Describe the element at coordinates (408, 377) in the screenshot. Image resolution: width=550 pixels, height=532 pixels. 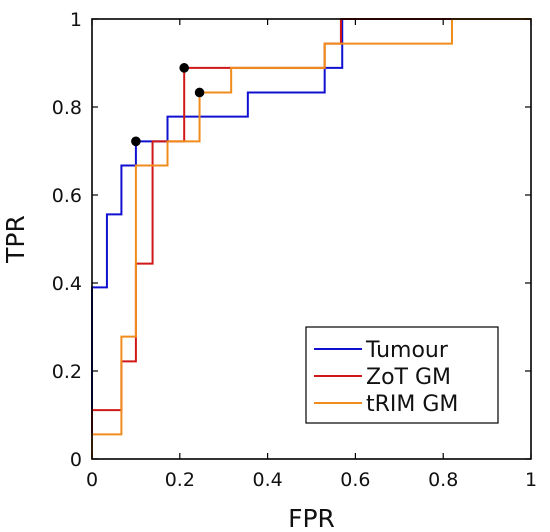
I see `legend-label: ZoT GM` at that location.